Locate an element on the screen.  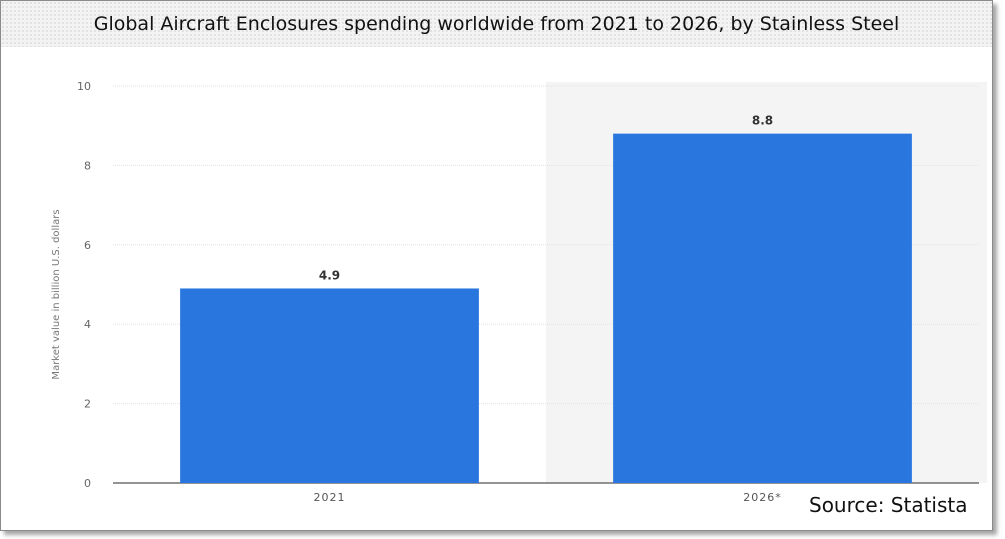
bar-value-label: 8.8 is located at coordinates (762, 121).